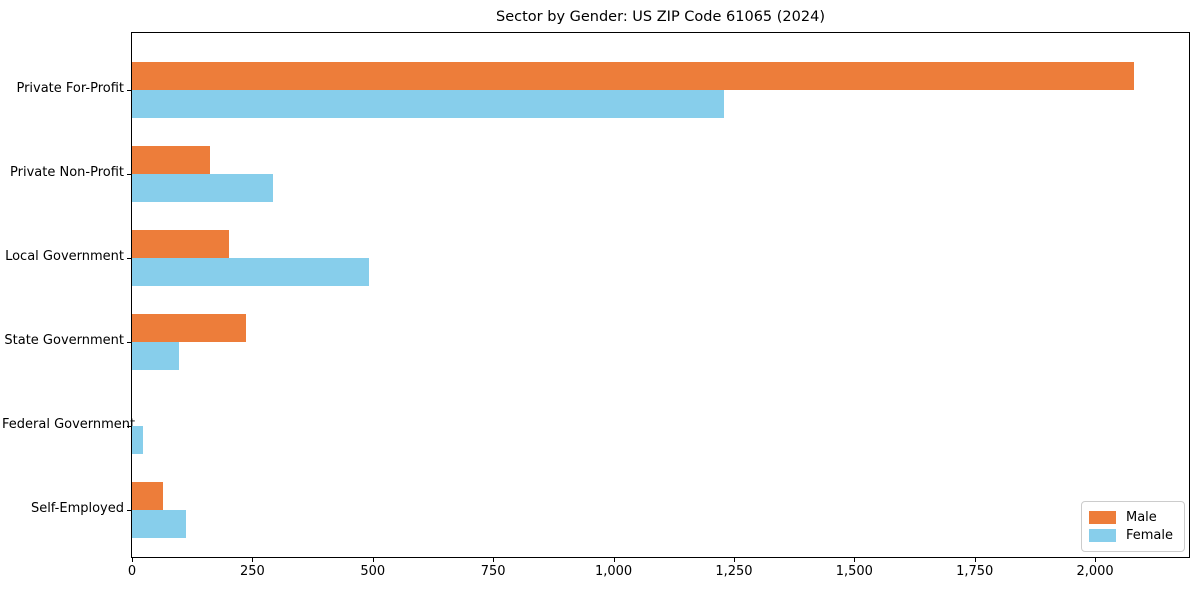  What do you see at coordinates (428, 104) in the screenshot?
I see `bar-female-private-for-profit` at bounding box center [428, 104].